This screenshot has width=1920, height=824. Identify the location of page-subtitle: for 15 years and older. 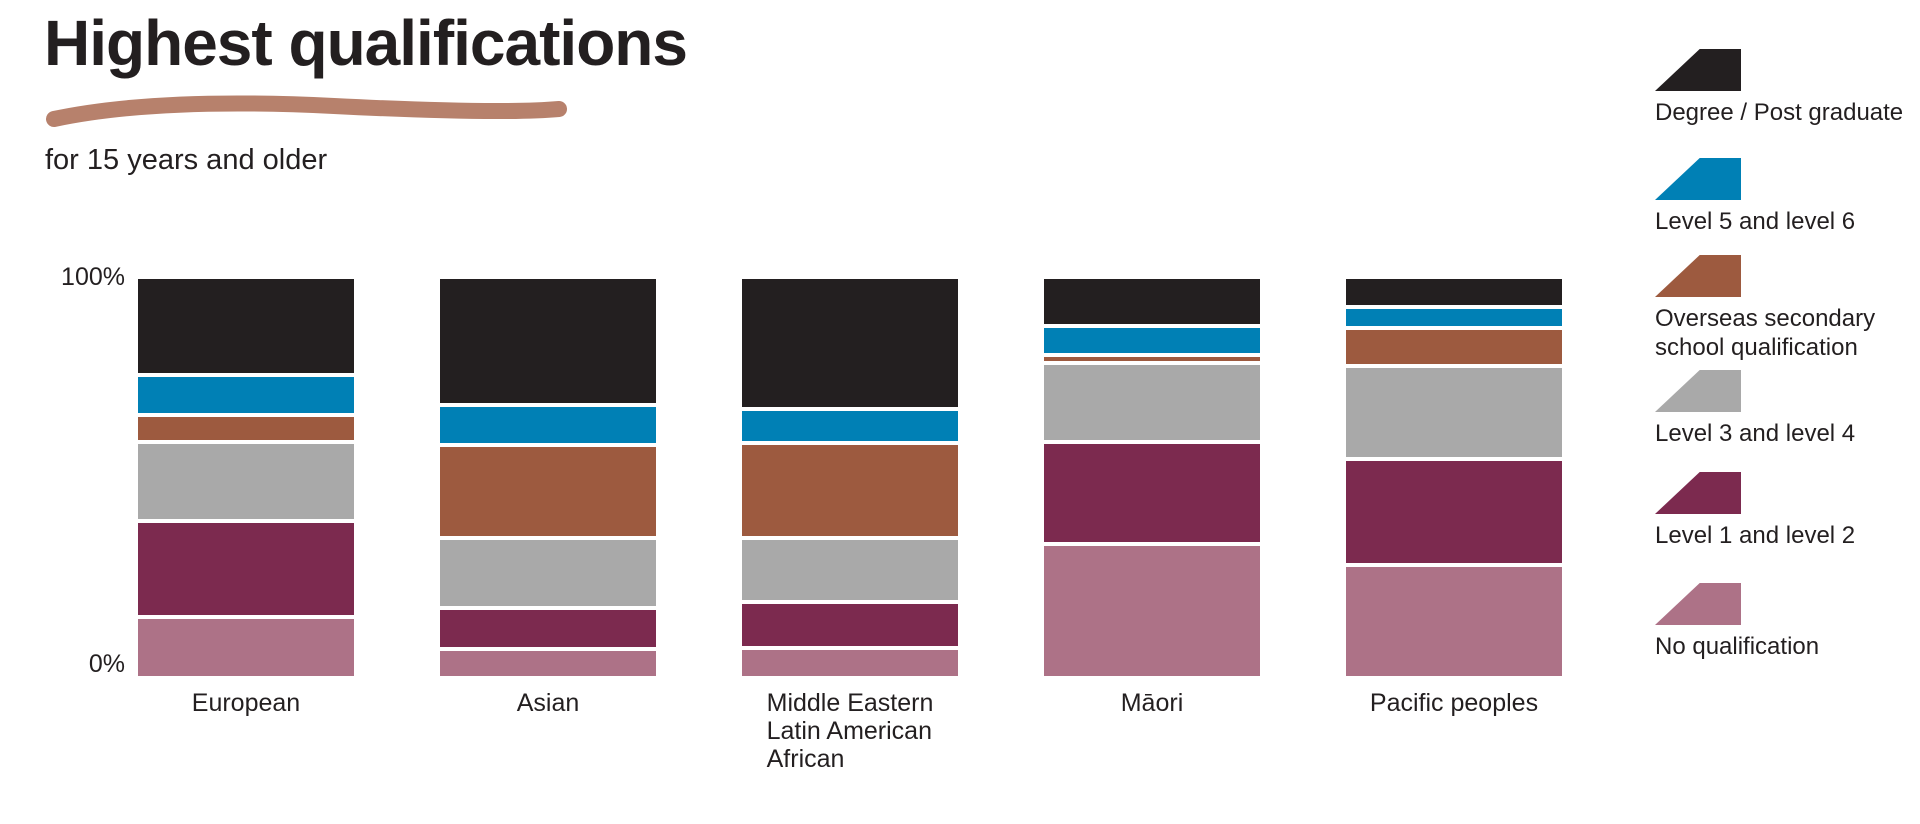
(186, 160).